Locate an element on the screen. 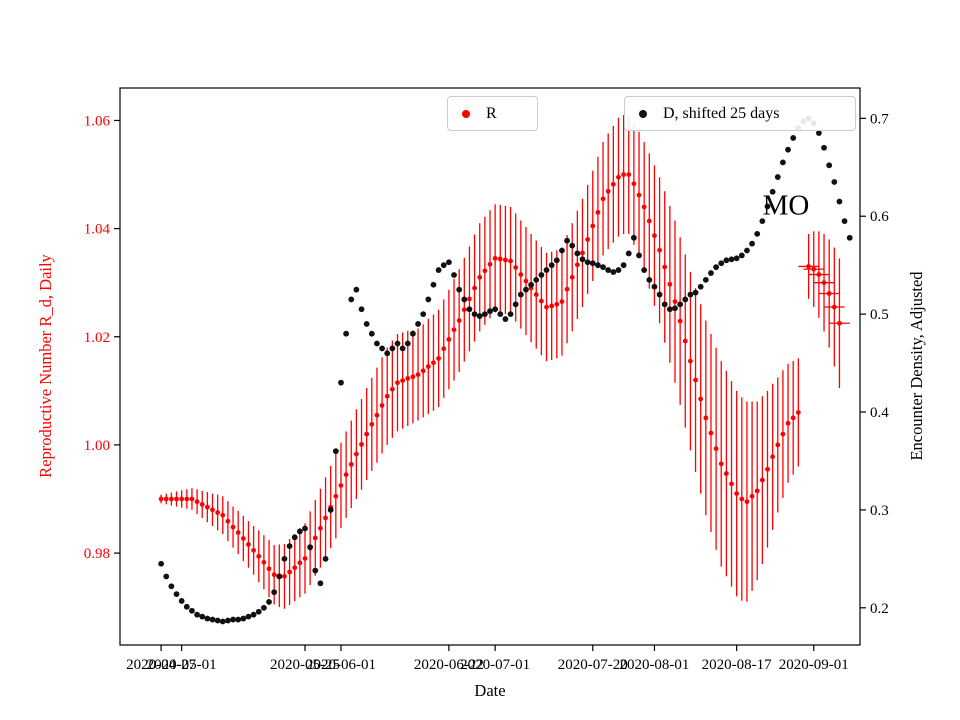  y-tick-label-right: 0.7 is located at coordinates (879, 119).